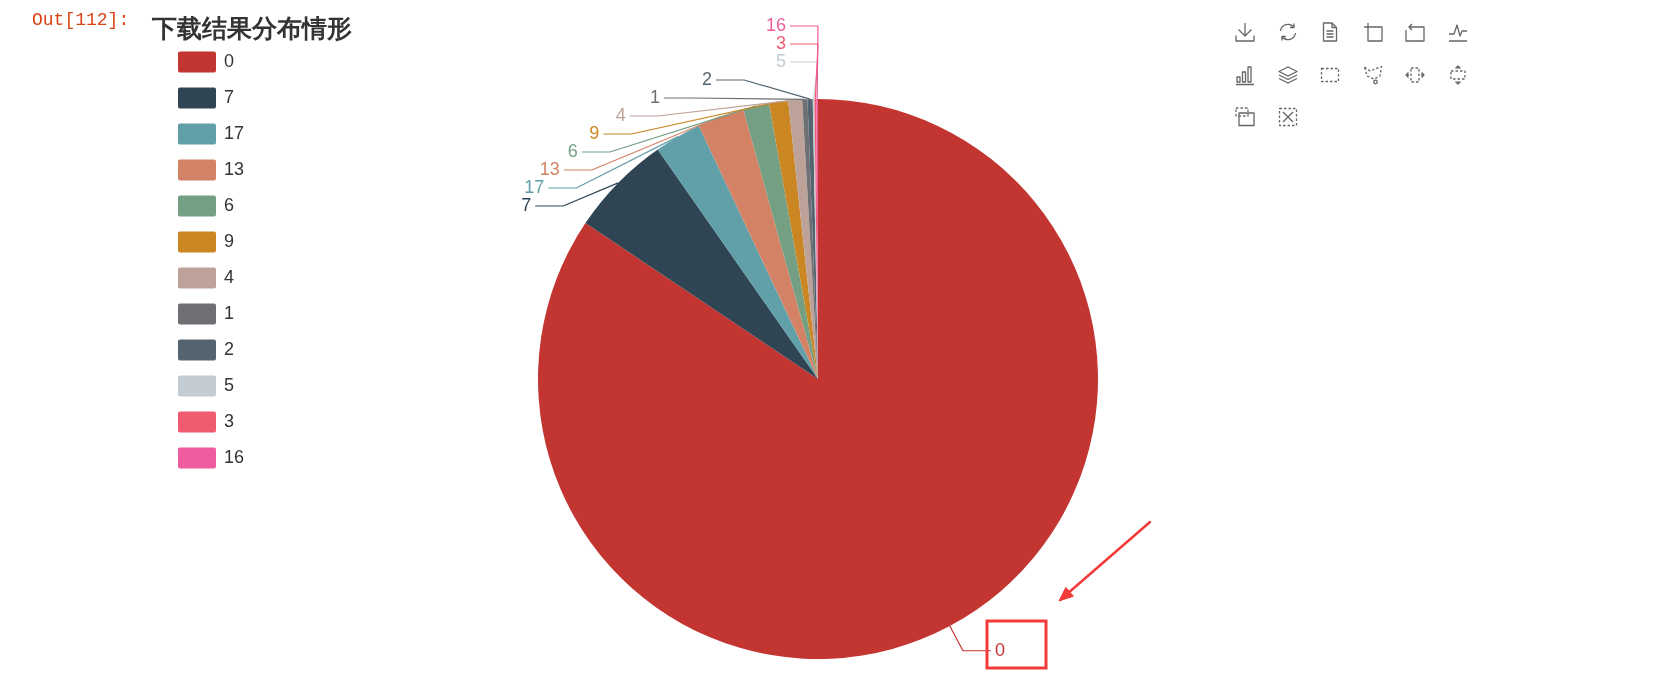  I want to click on legend-label: 3, so click(229, 421).